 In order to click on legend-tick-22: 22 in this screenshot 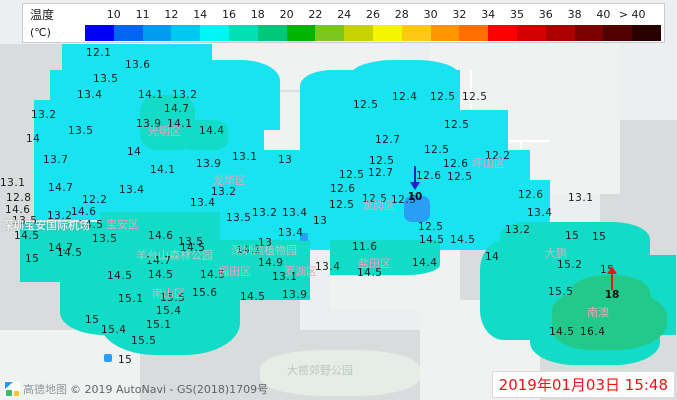, I will do `click(315, 14)`.